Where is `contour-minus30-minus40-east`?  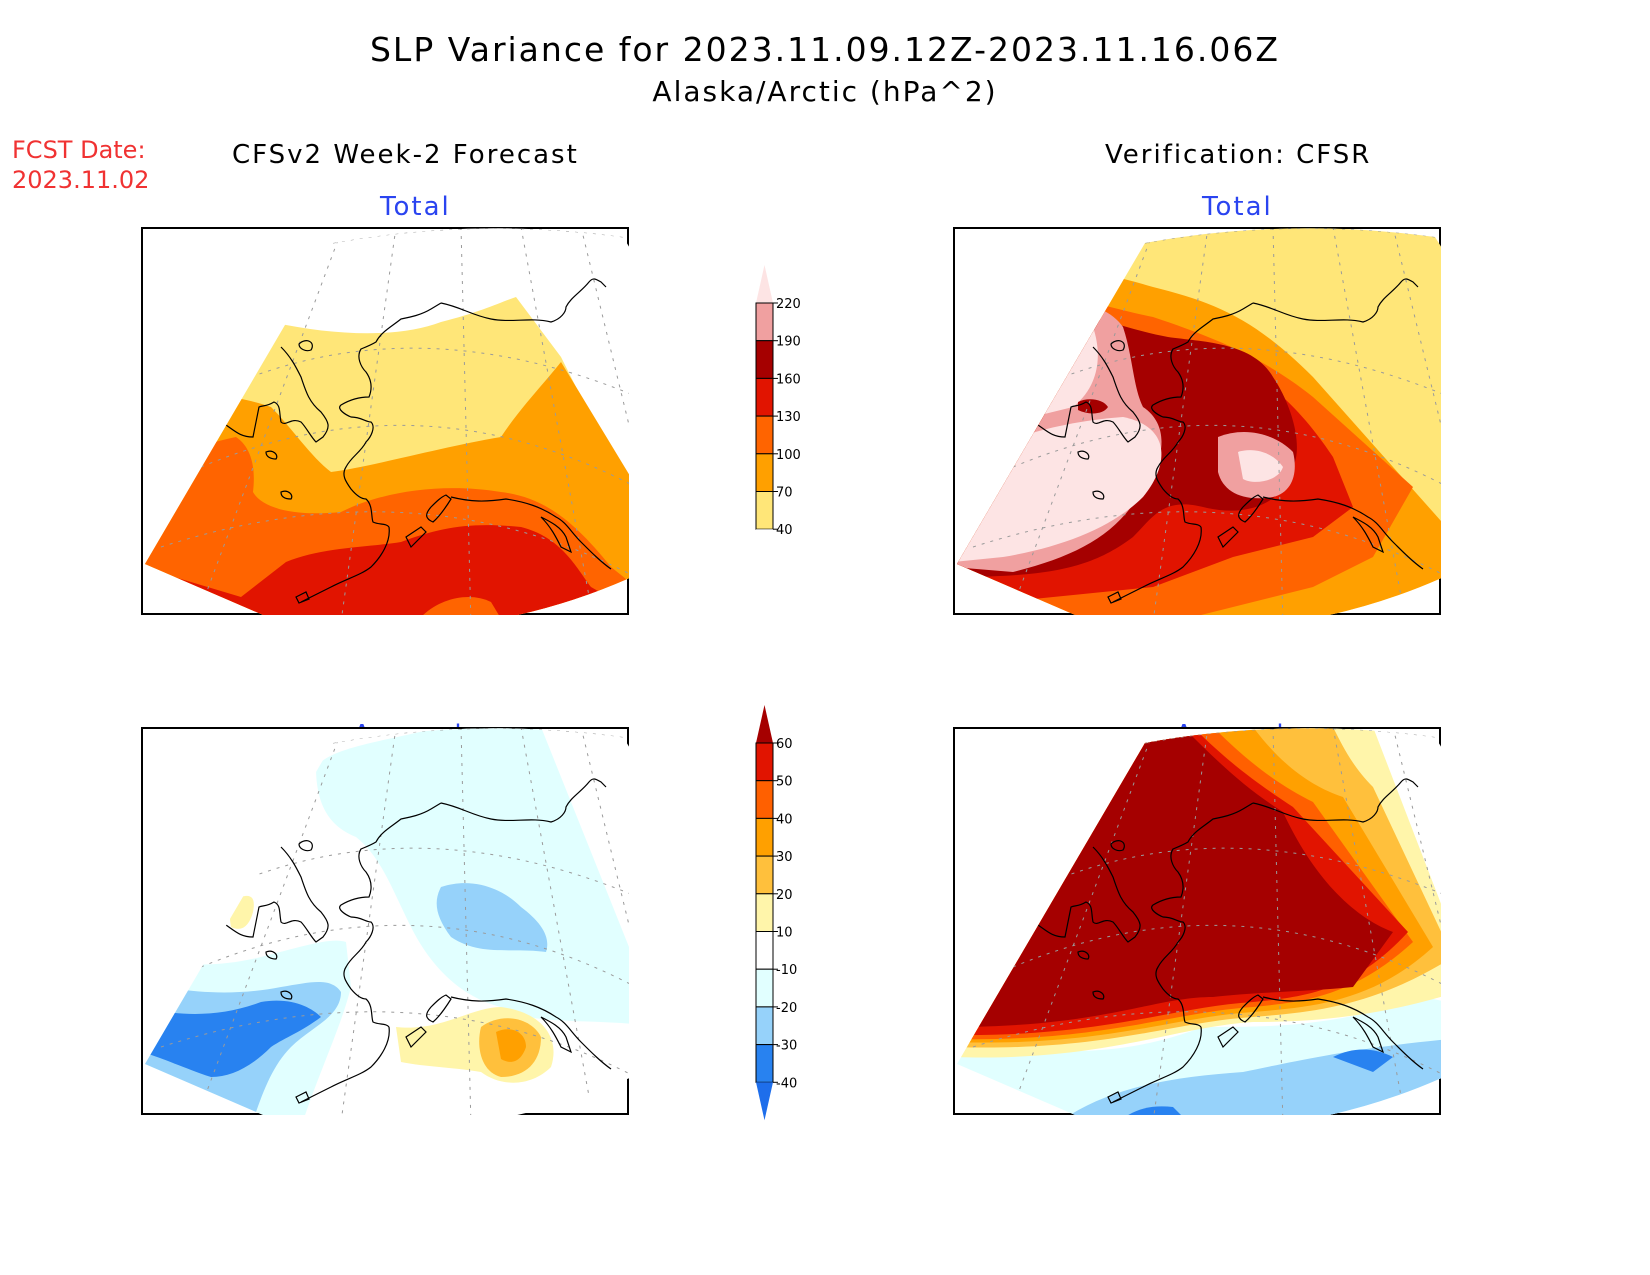
contour-minus30-minus40-east is located at coordinates (1363, 1060).